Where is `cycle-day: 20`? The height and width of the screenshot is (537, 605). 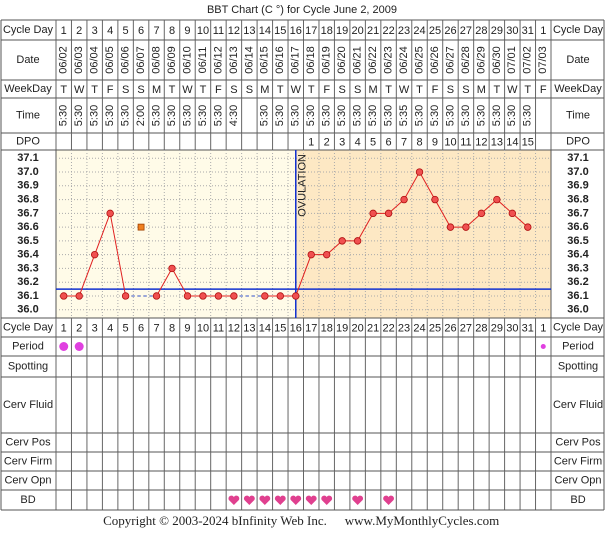 cycle-day: 20 is located at coordinates (358, 328).